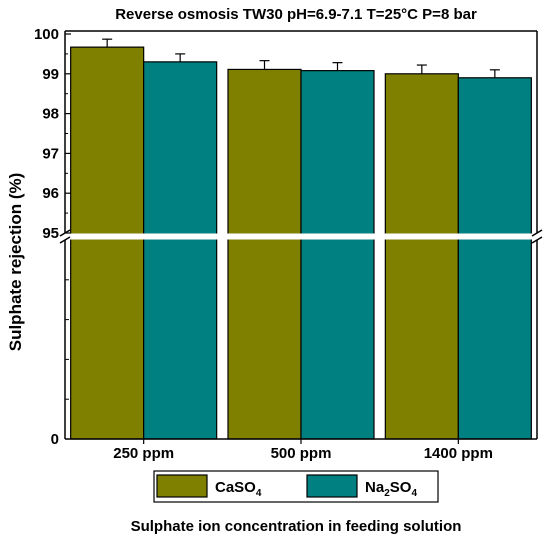  What do you see at coordinates (15, 262) in the screenshot?
I see `y-axis-label: Sulphate rejection (%)` at bounding box center [15, 262].